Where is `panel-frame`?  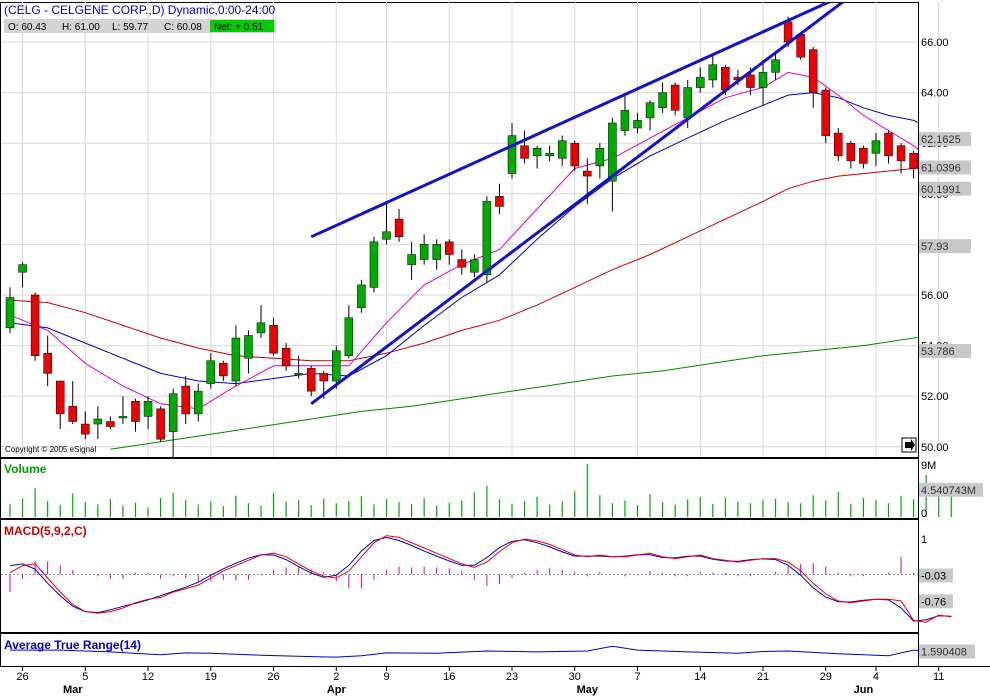
panel-frame is located at coordinates (459, 488).